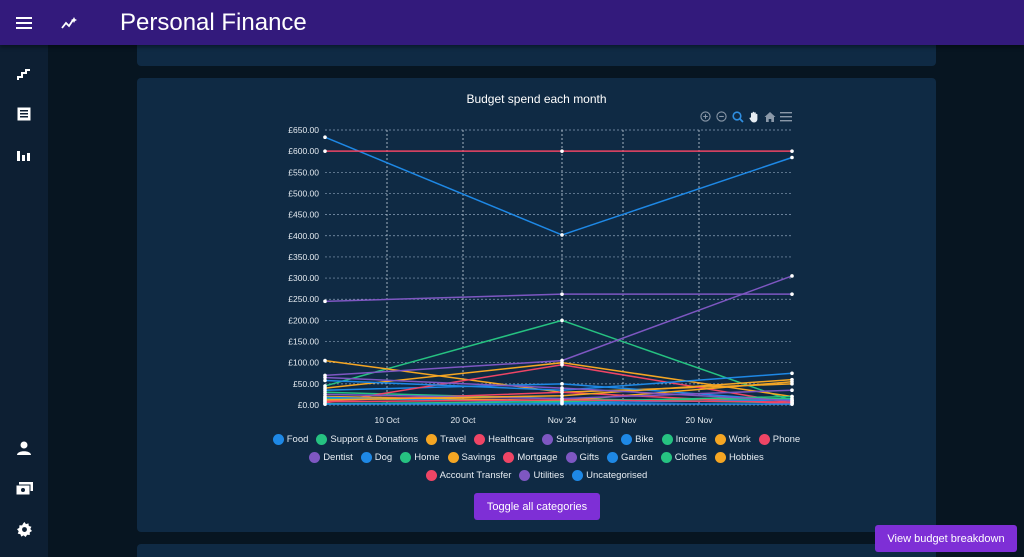  What do you see at coordinates (446, 439) in the screenshot?
I see `legend-item: Travel` at bounding box center [446, 439].